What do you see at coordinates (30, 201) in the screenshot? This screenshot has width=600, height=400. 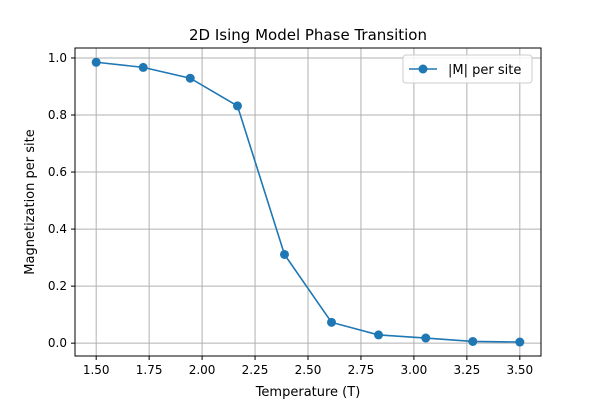 I see `y-axis-label: Magnetization per site` at bounding box center [30, 201].